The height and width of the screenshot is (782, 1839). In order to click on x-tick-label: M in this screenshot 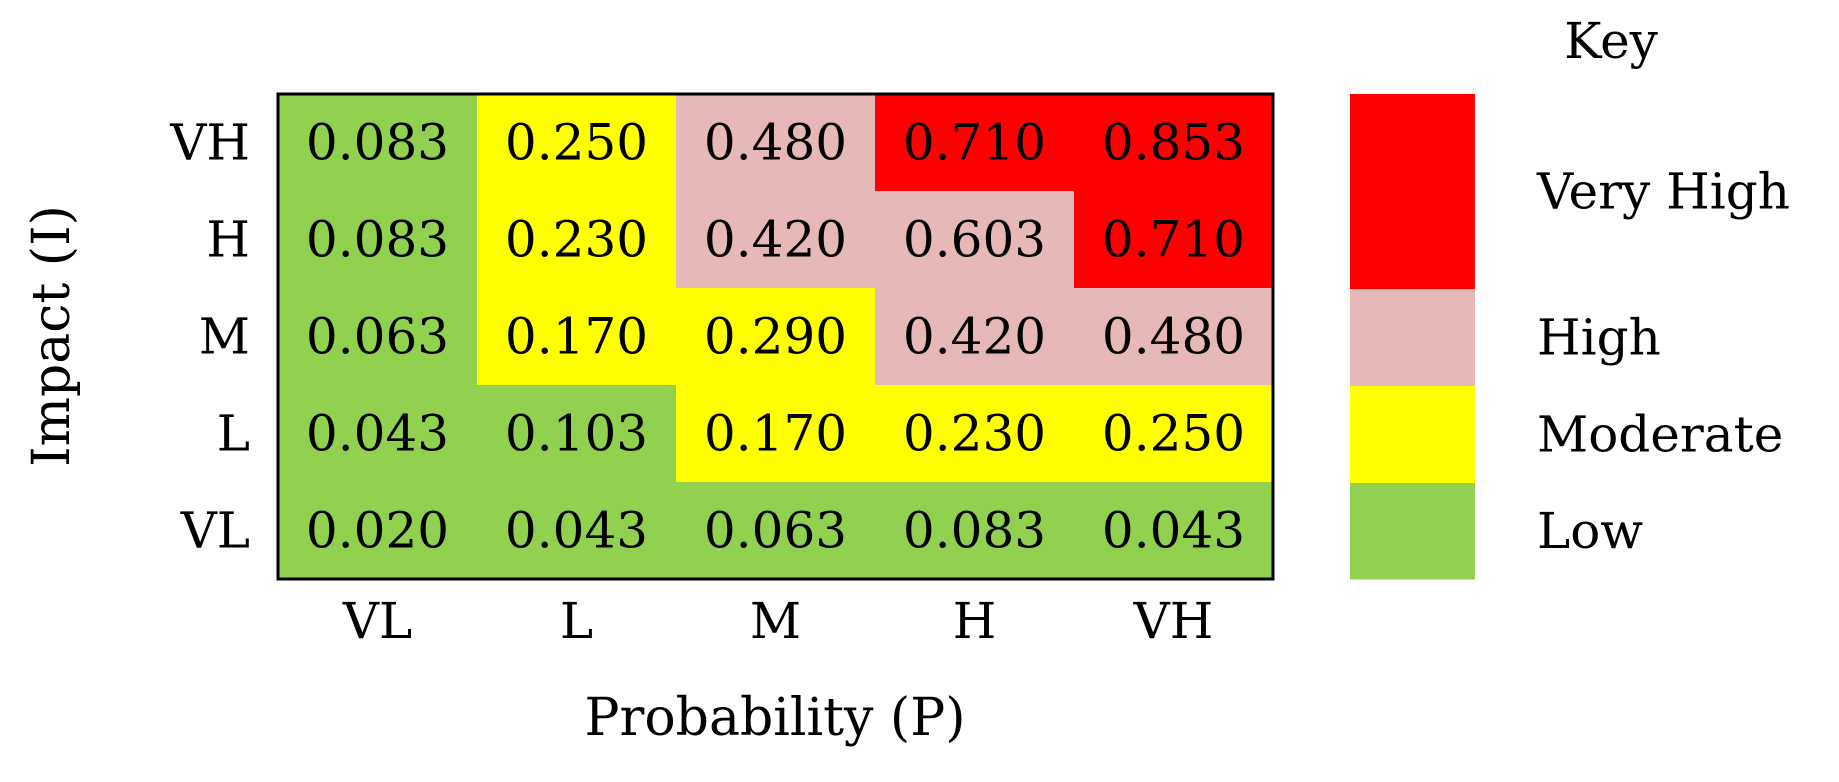, I will do `click(775, 621)`.